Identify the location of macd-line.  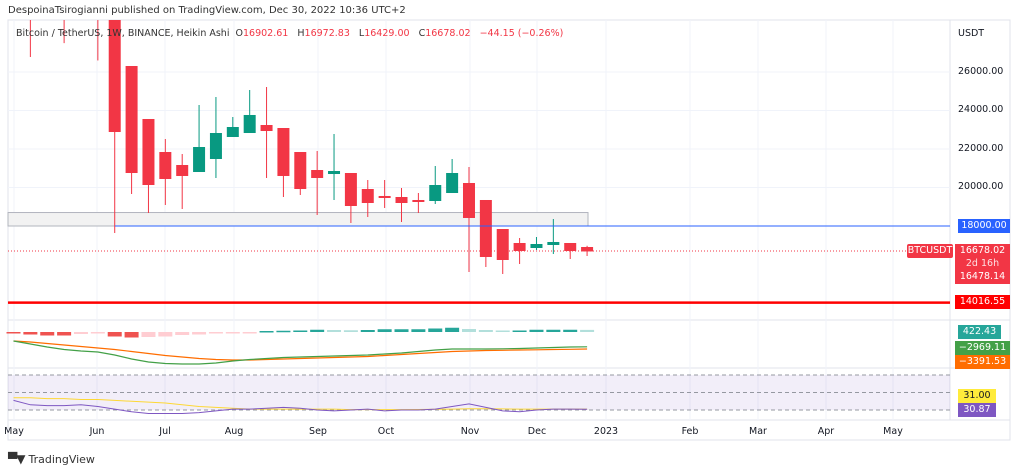
(300, 352).